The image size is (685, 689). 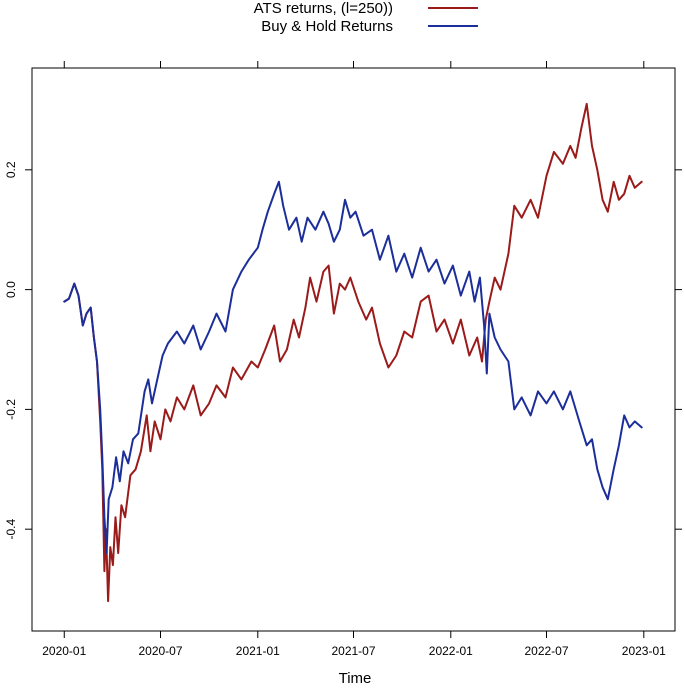 I want to click on legend: ATS returns, (l=250))Buy & Hold Returns, so click(x=366, y=17).